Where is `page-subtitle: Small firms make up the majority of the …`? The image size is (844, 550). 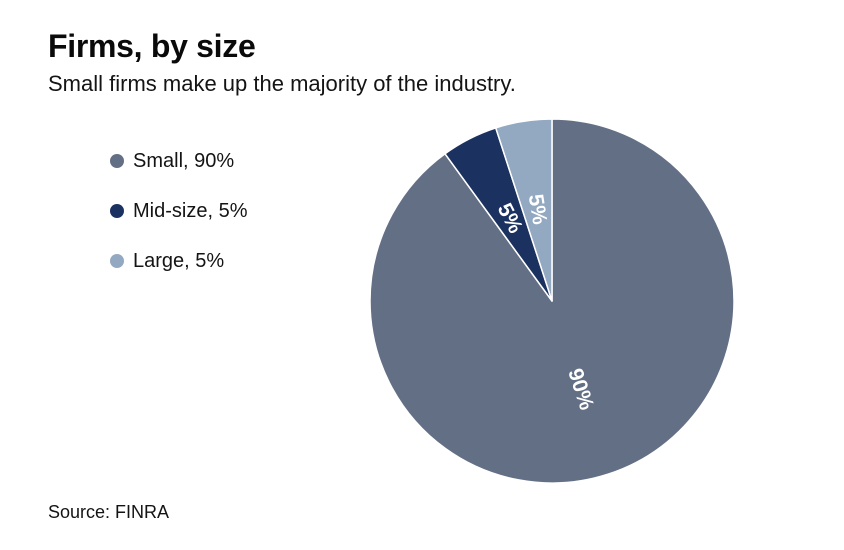
page-subtitle: Small firms make up the majority of the … is located at coordinates (282, 83).